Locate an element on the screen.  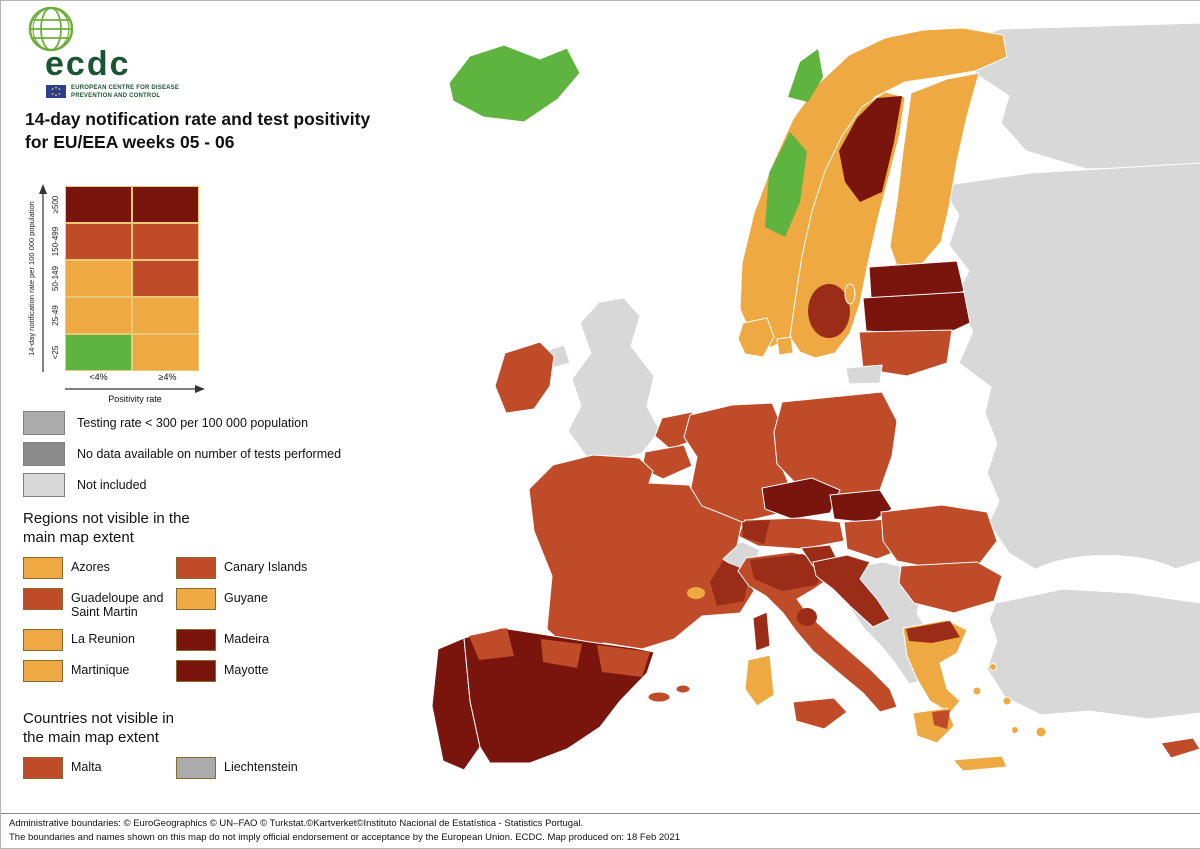
map-region-sweden-north is located at coordinates (870, 149).